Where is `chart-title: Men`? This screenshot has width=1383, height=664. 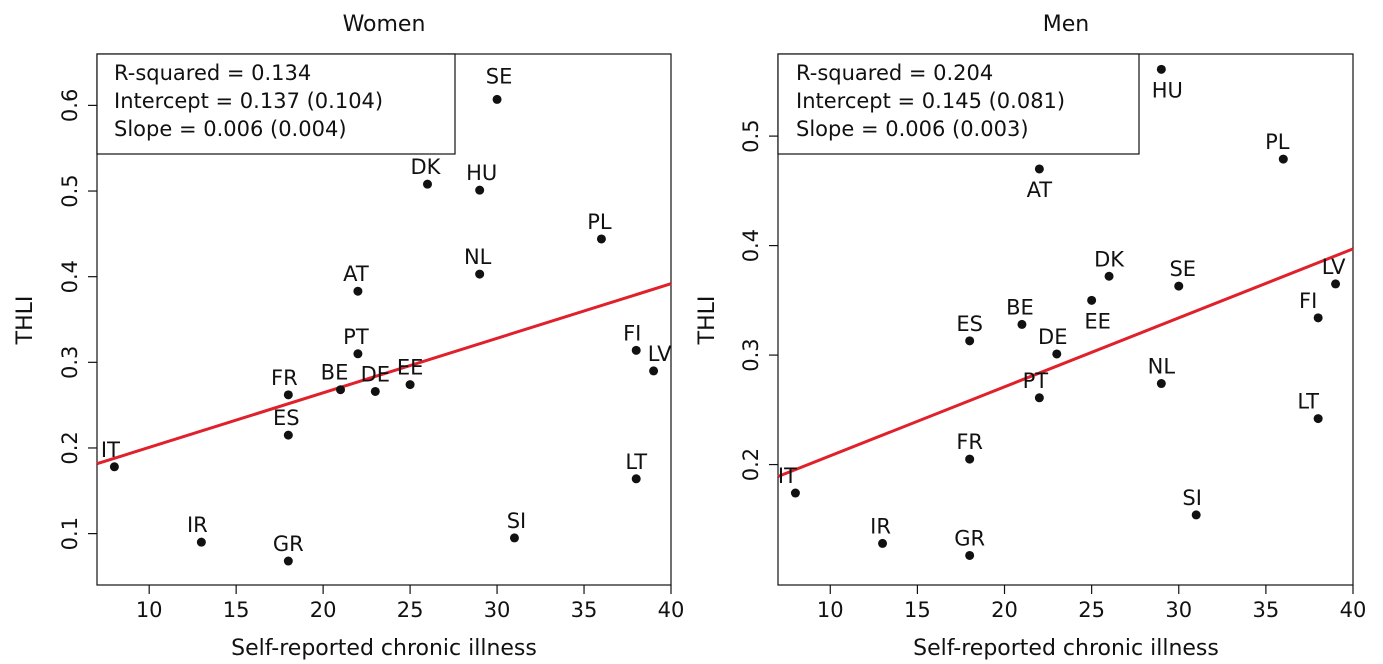
chart-title: Men is located at coordinates (1066, 24).